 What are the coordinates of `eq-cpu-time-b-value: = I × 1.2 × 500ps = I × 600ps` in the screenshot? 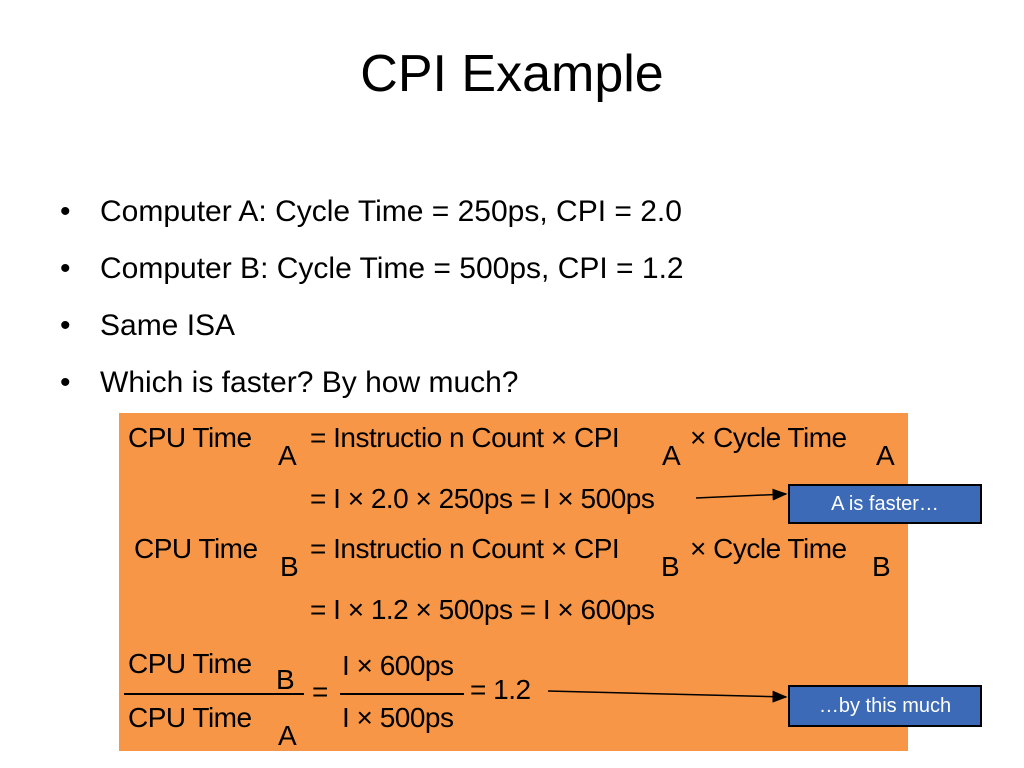 It's located at (482, 609).